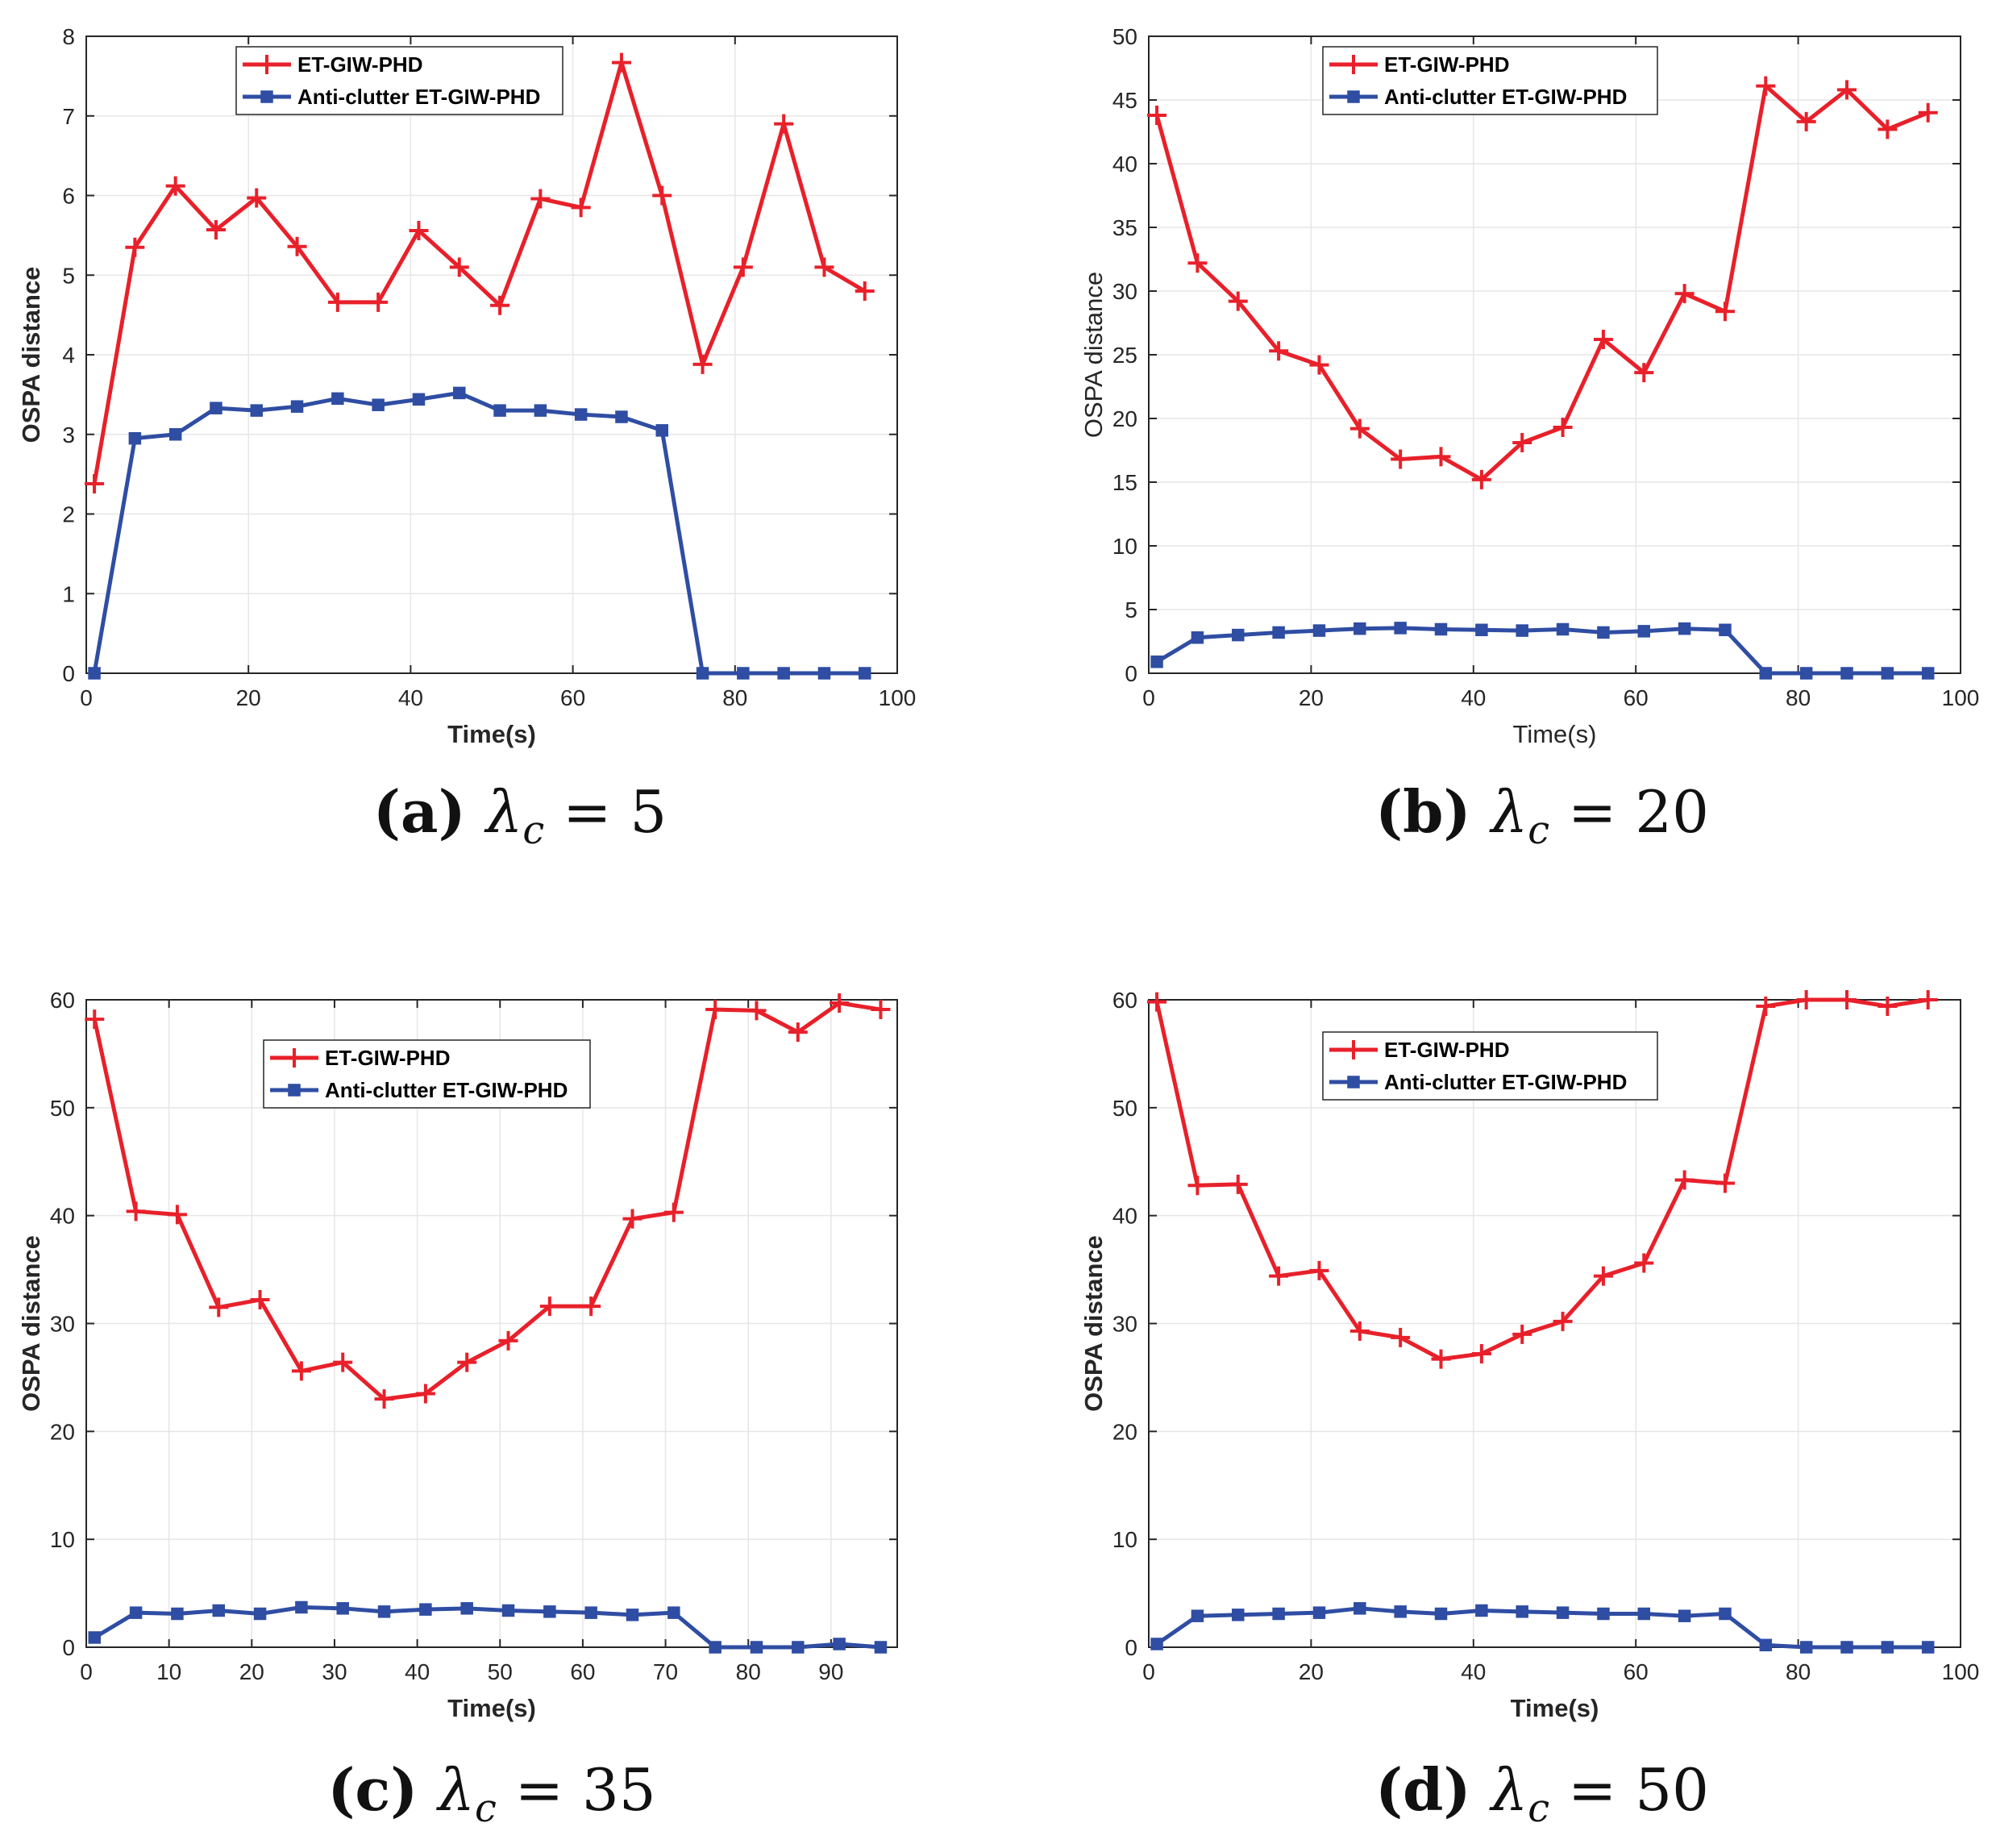 The image size is (1996, 1848). I want to click on legend-box, so click(1490, 80).